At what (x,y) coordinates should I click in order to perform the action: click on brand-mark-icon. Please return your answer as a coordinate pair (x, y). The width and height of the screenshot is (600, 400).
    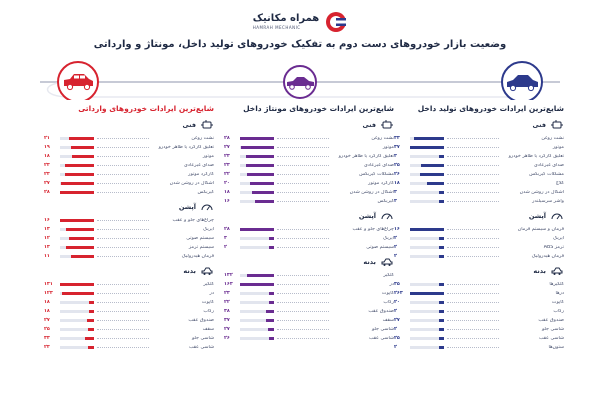
    Looking at the image, I should click on (336, 22).